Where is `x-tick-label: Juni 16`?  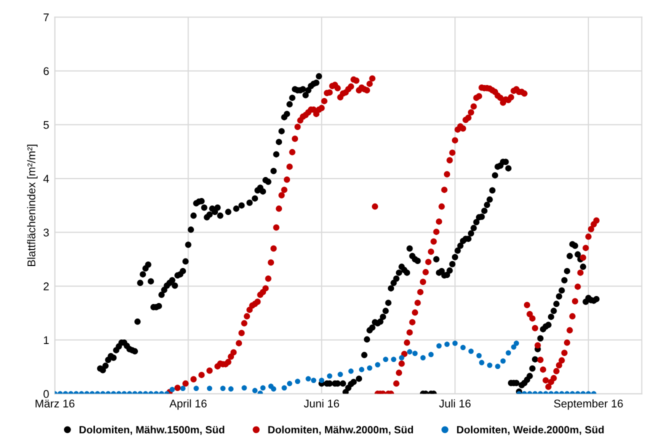
x-tick-label: Juni 16 is located at coordinates (322, 403).